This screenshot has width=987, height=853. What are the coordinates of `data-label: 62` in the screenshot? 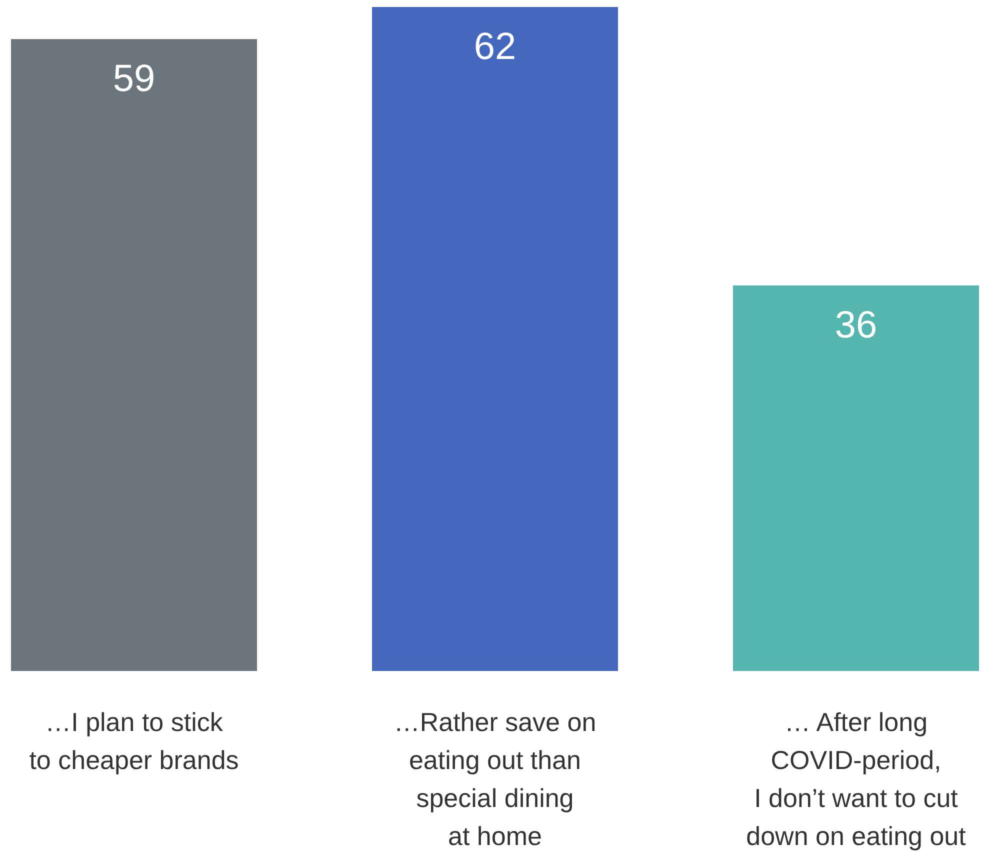 It's located at (495, 47).